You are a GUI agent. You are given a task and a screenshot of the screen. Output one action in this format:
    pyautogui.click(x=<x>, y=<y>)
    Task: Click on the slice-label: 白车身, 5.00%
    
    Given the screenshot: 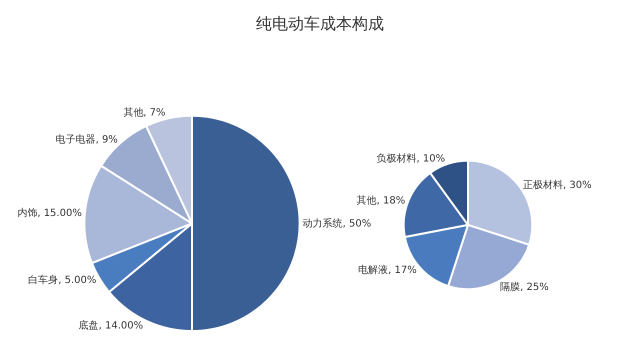 What is the action you would take?
    pyautogui.click(x=62, y=280)
    